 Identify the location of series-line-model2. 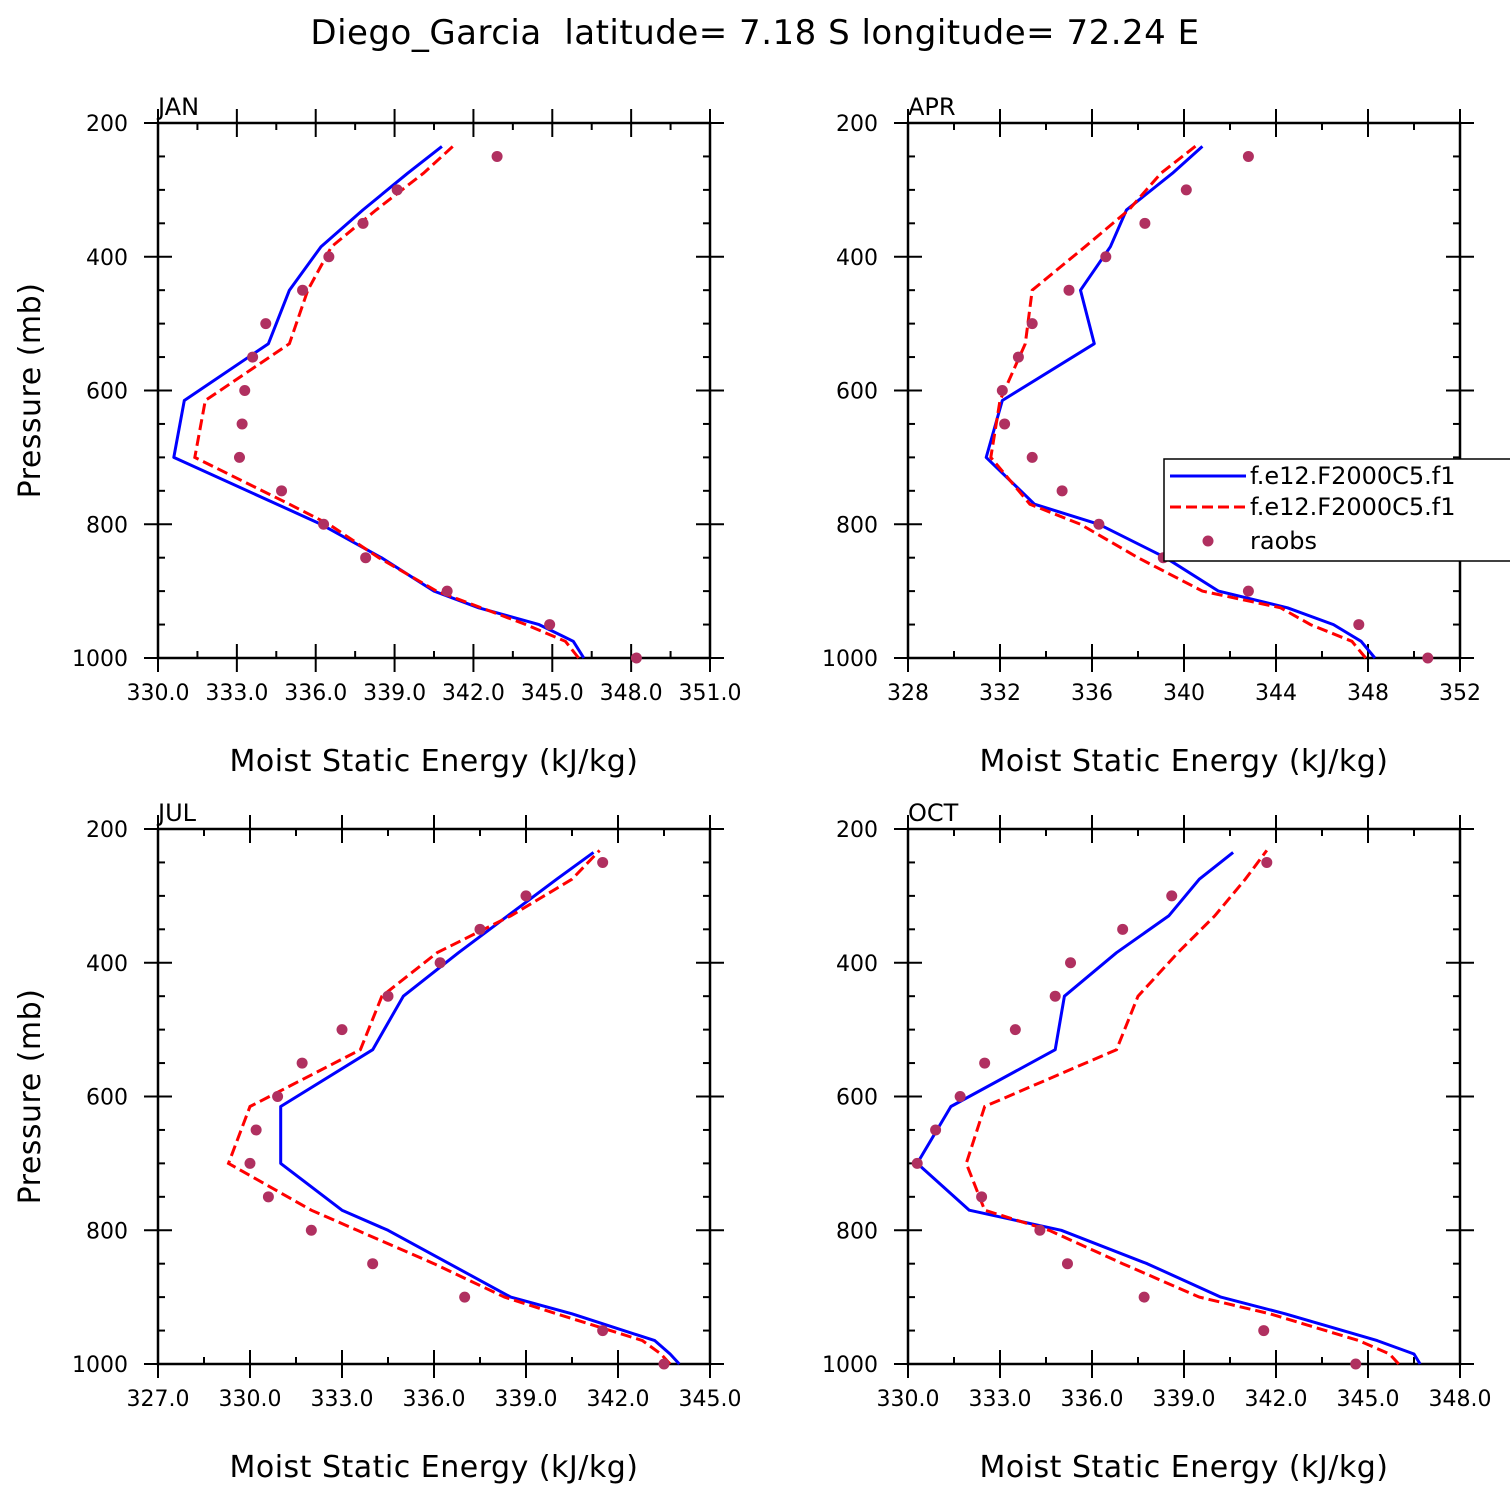
(1178, 401).